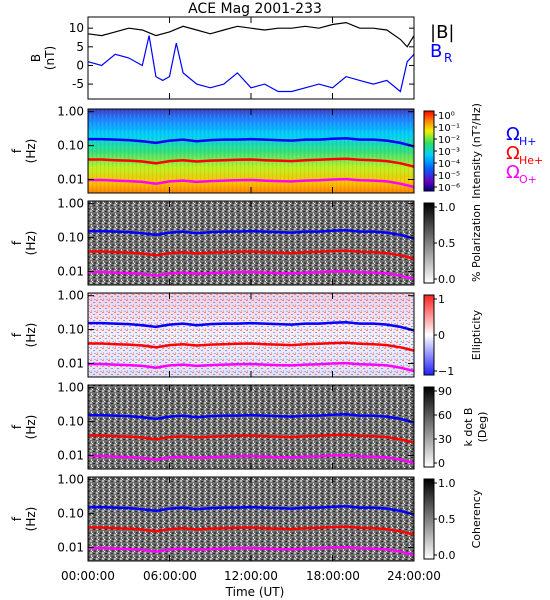  Describe the element at coordinates (449, 152) in the screenshot. I see `colorbar-tick-label: 10⁻³` at that location.